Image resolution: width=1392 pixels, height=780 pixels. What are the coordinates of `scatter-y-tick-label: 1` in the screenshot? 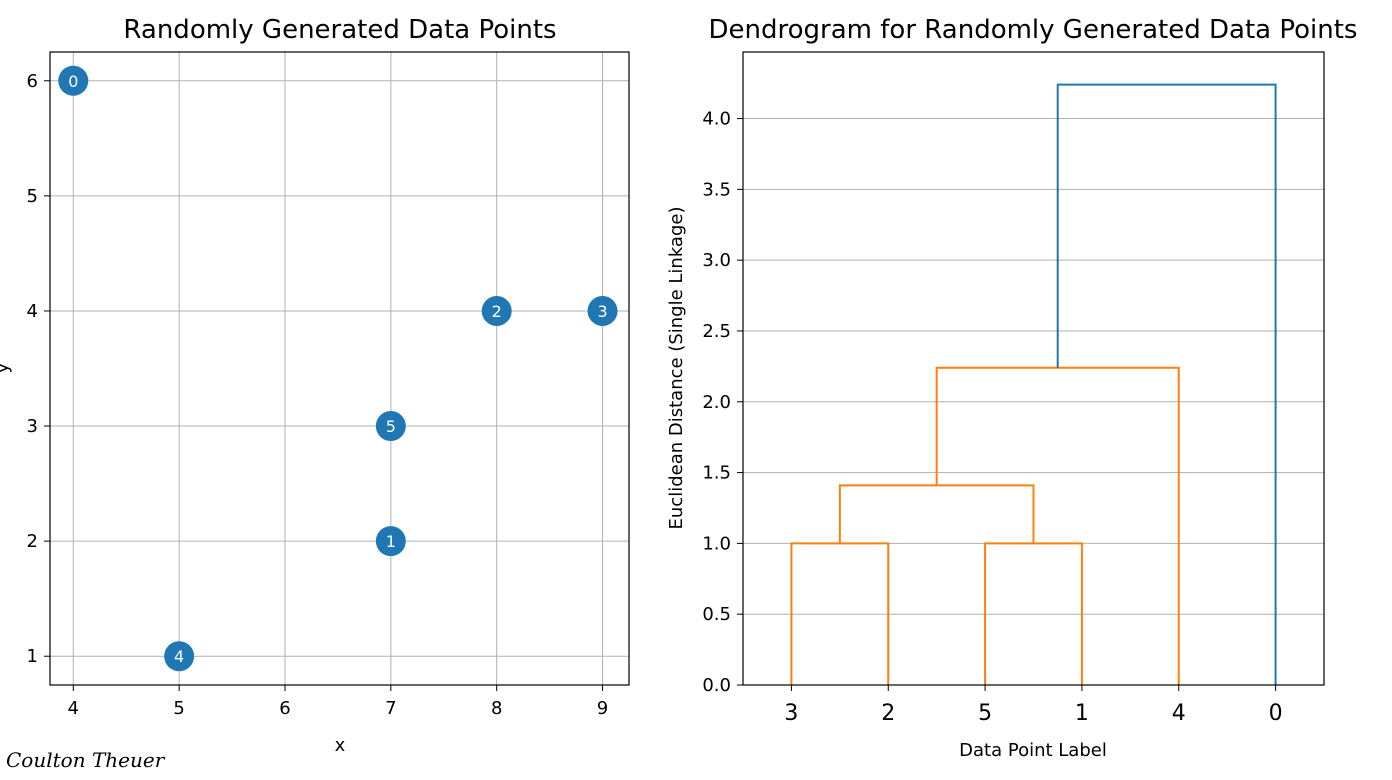 It's located at (32, 656).